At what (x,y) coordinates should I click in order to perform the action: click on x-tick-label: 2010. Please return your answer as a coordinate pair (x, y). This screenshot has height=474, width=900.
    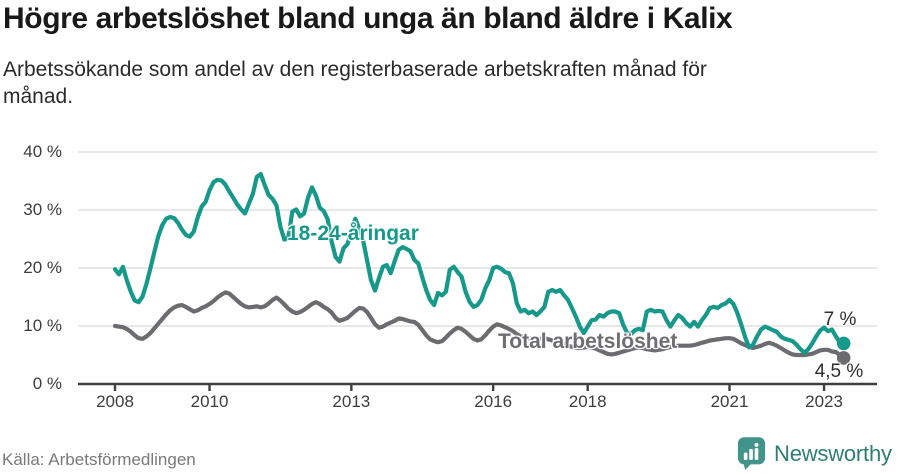
    Looking at the image, I should click on (209, 401).